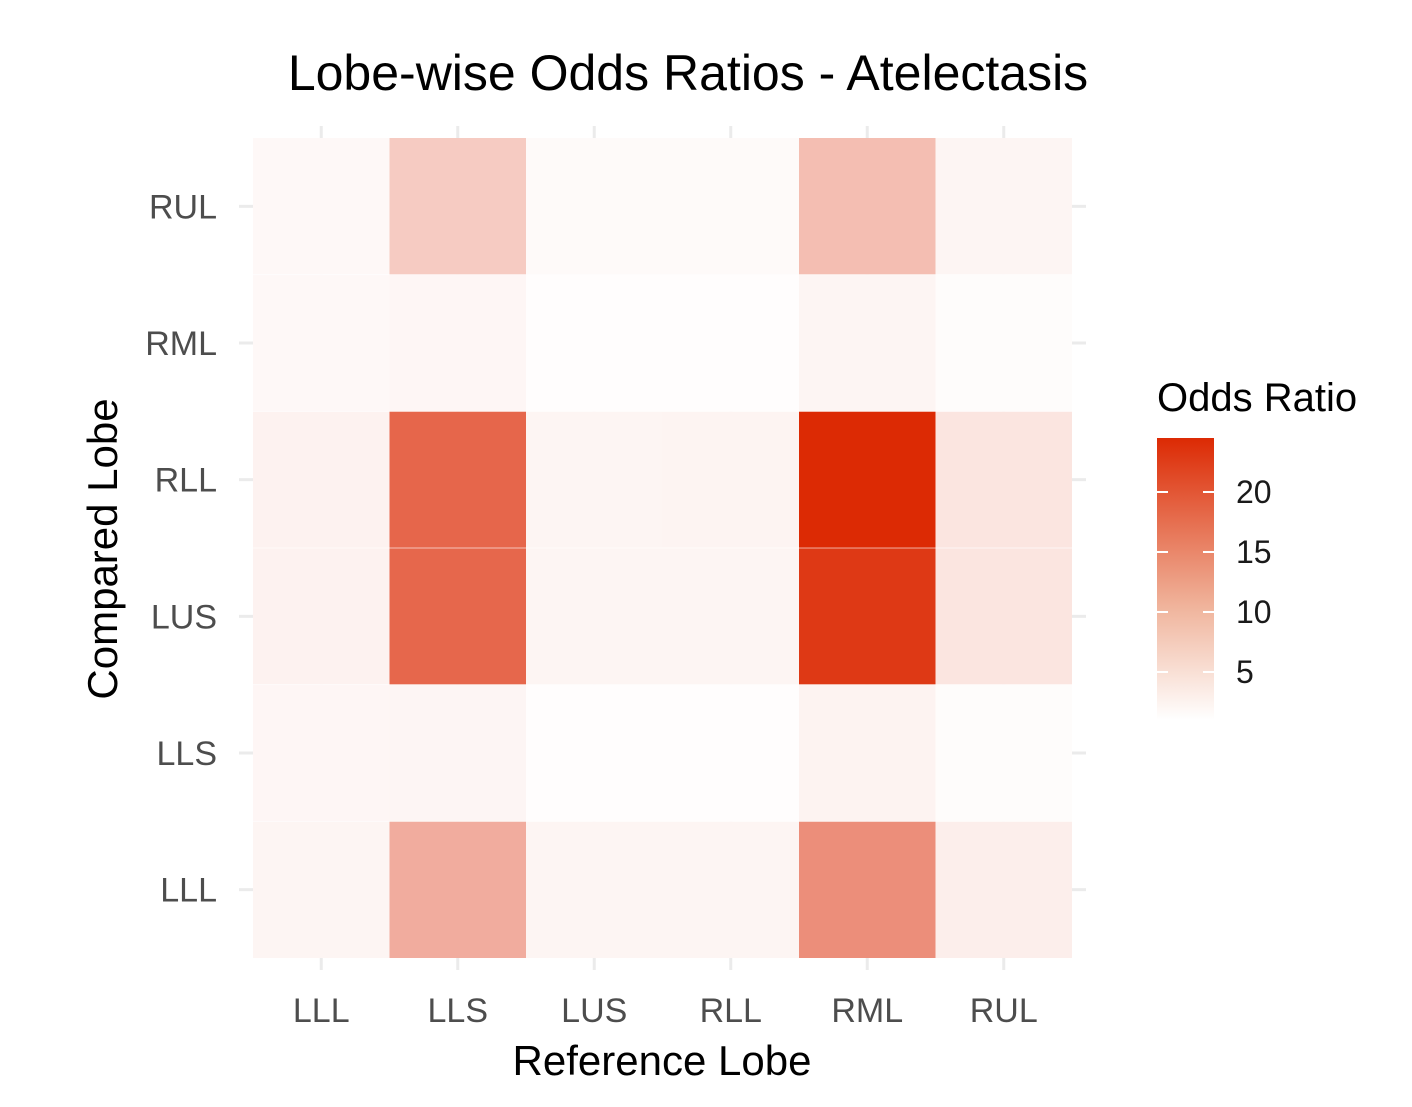  I want to click on y-tick-label: LLS, so click(187, 754).